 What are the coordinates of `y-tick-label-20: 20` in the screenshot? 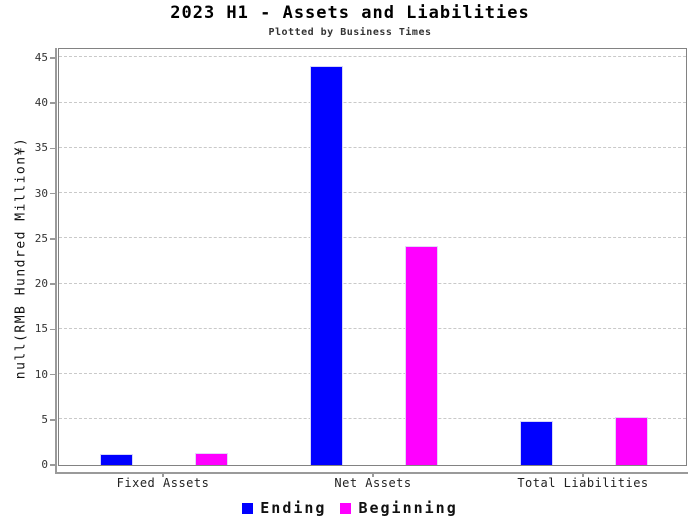 It's located at (41, 283).